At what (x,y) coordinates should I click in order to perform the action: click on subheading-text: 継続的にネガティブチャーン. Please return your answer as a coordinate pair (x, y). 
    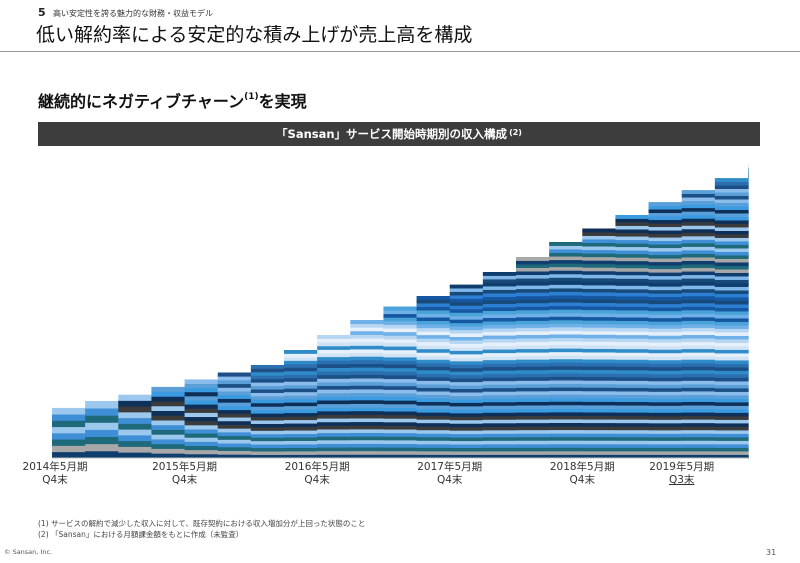
    Looking at the image, I should click on (141, 101).